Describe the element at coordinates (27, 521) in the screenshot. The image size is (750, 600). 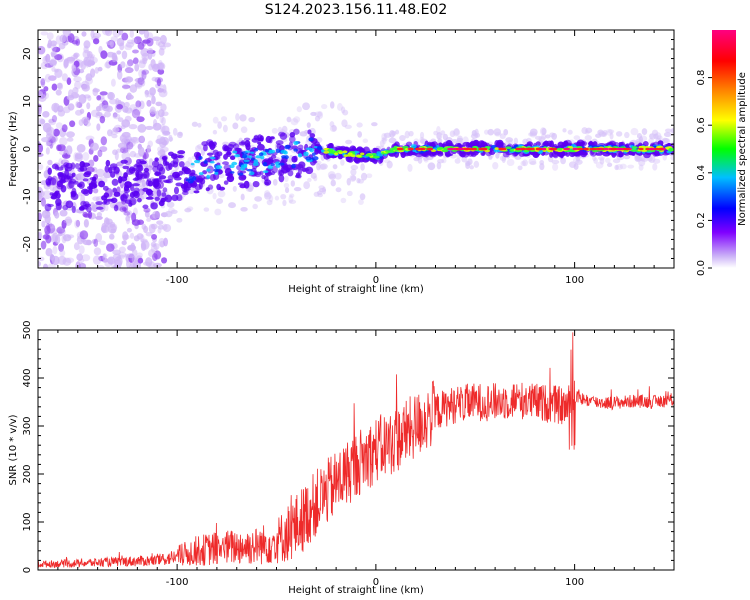
I see `snr-y-tick-label: 100` at that location.